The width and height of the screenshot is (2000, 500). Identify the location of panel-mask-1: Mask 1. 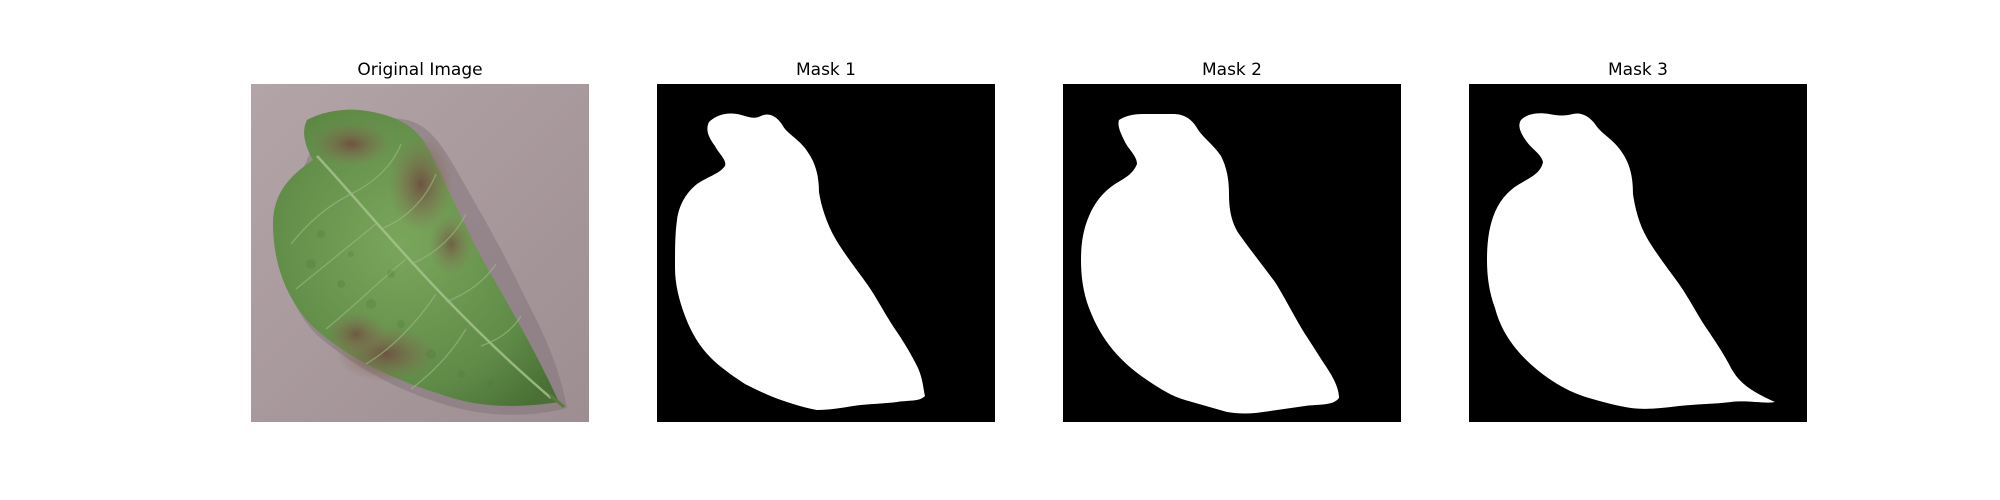
(826, 240).